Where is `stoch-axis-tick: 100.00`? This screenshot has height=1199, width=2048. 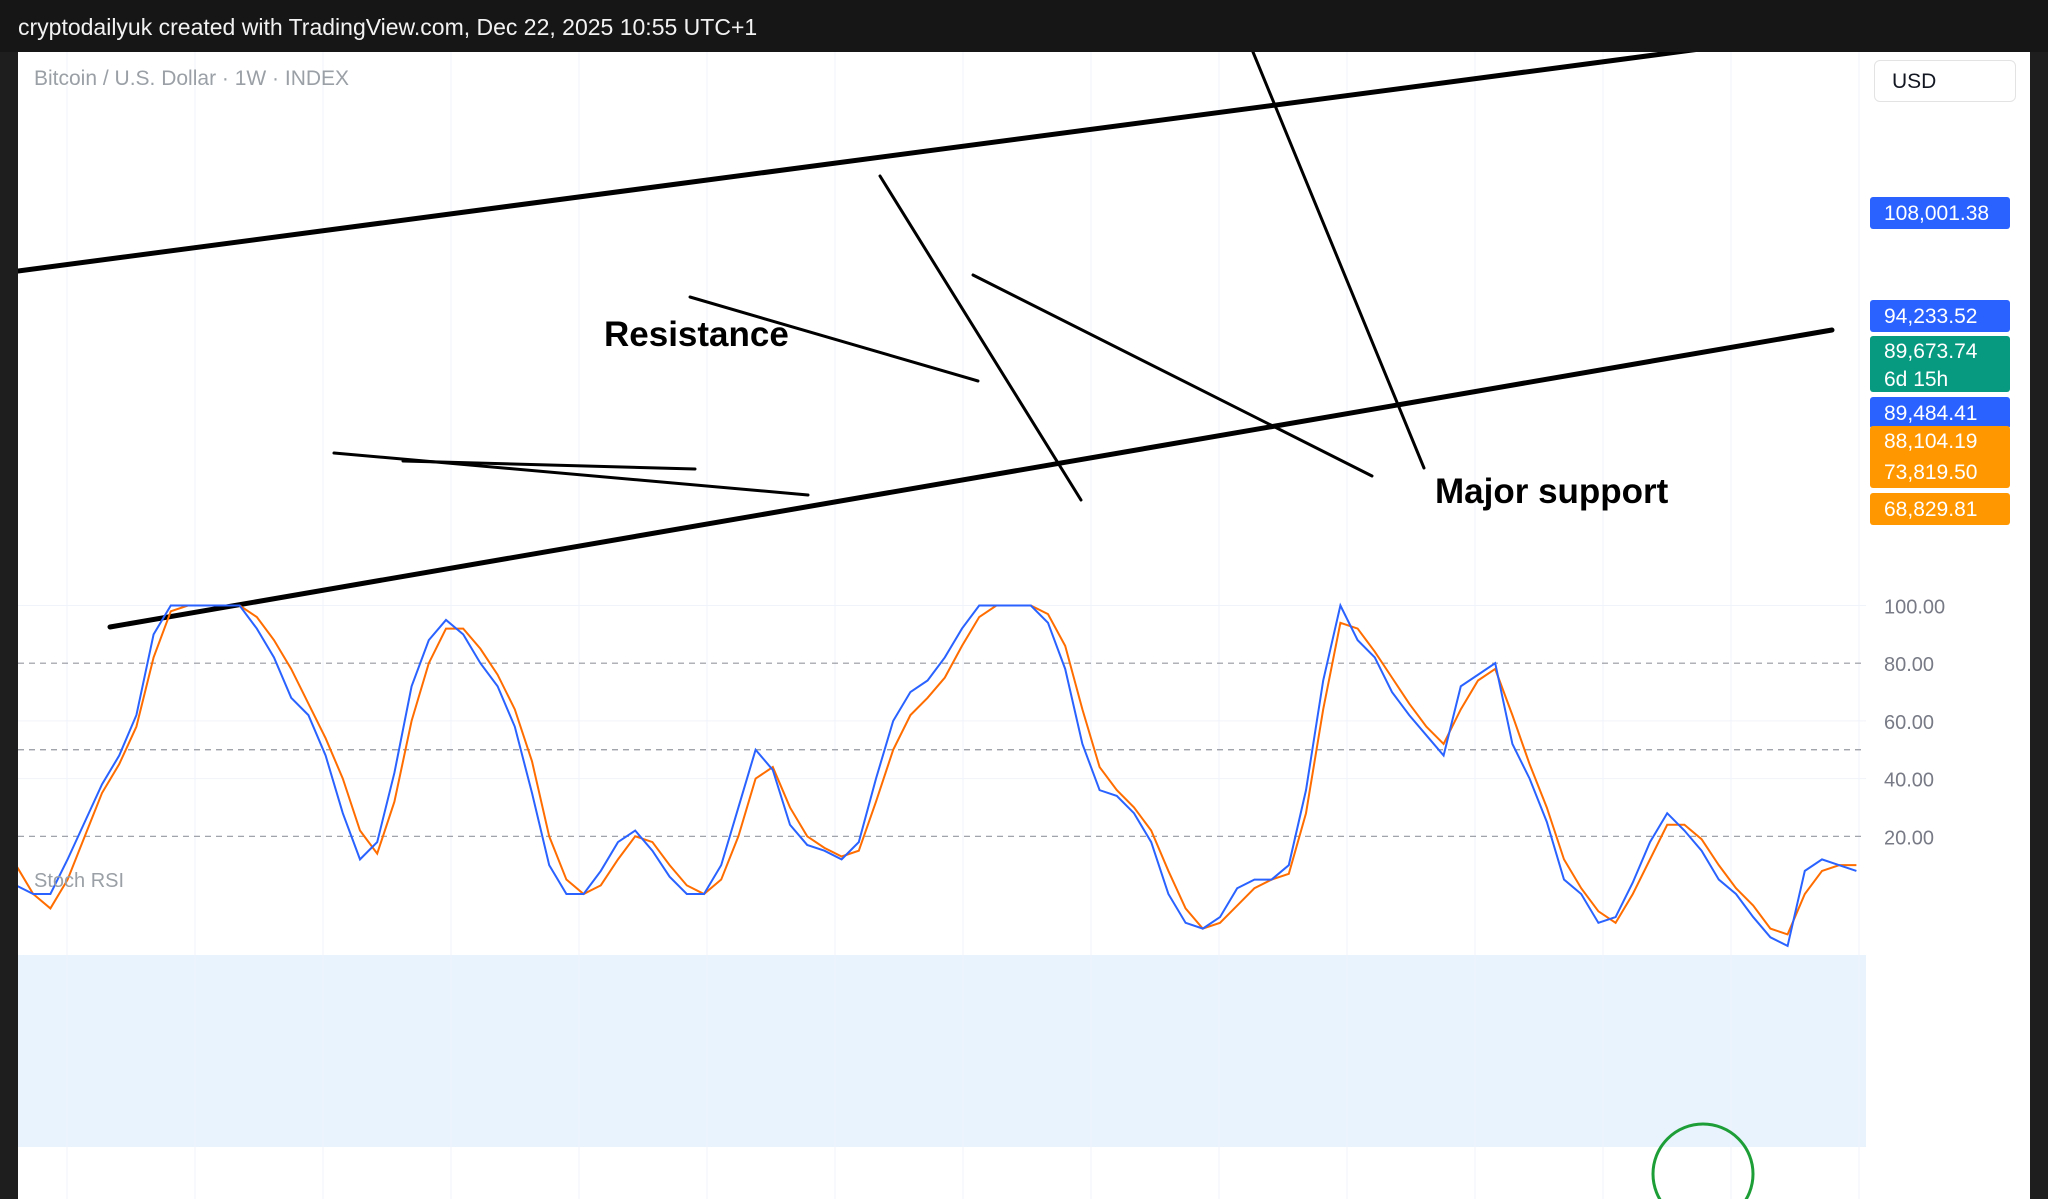
stoch-axis-tick: 100.00 is located at coordinates (1914, 608).